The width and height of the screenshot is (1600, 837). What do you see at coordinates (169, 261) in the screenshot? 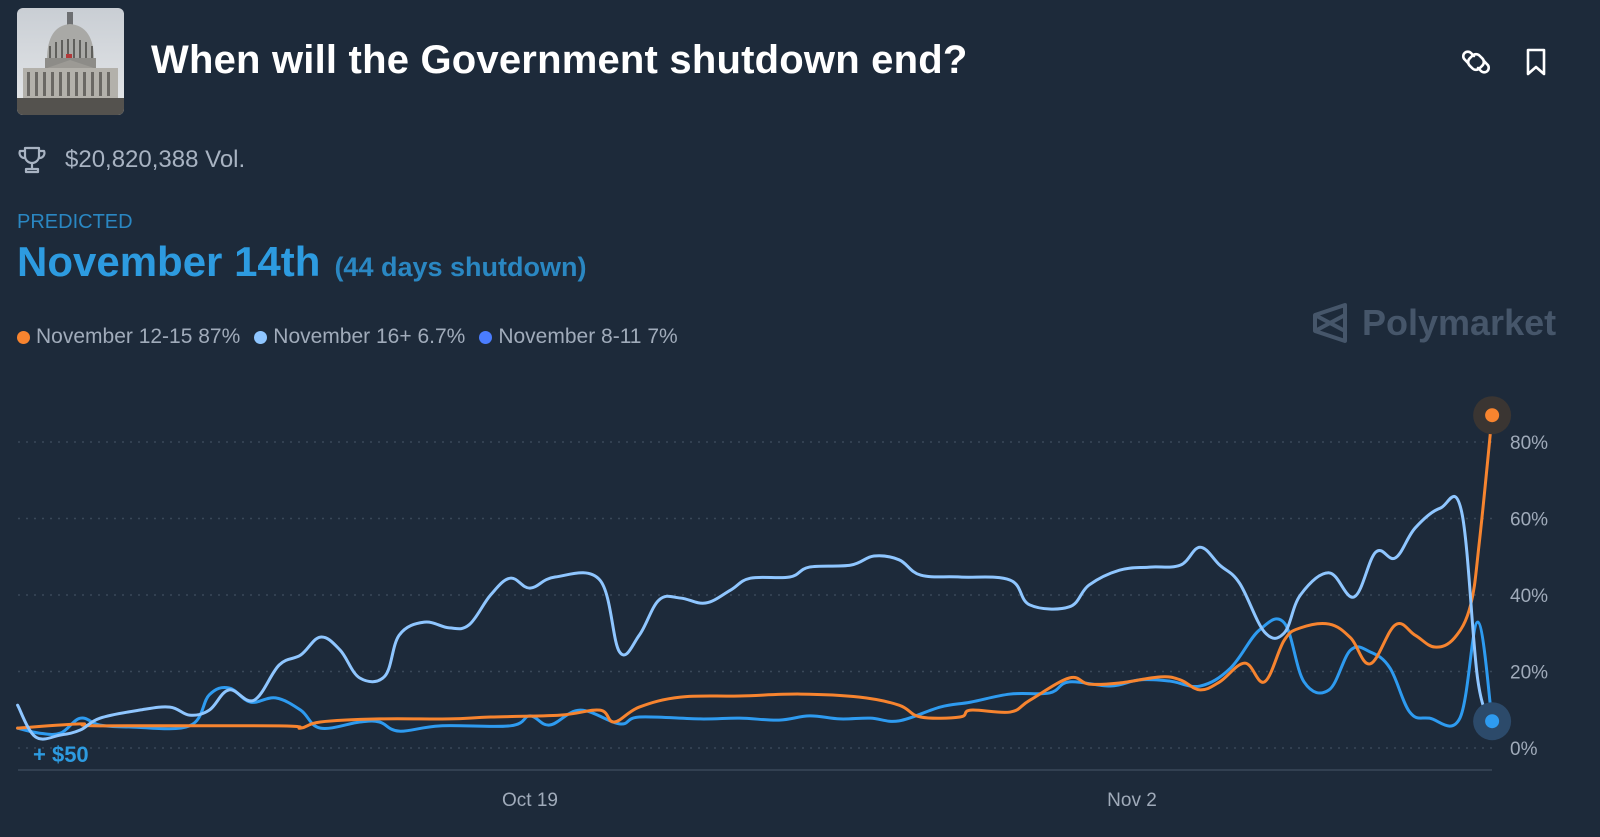
I see `predicted-date: November 14th` at bounding box center [169, 261].